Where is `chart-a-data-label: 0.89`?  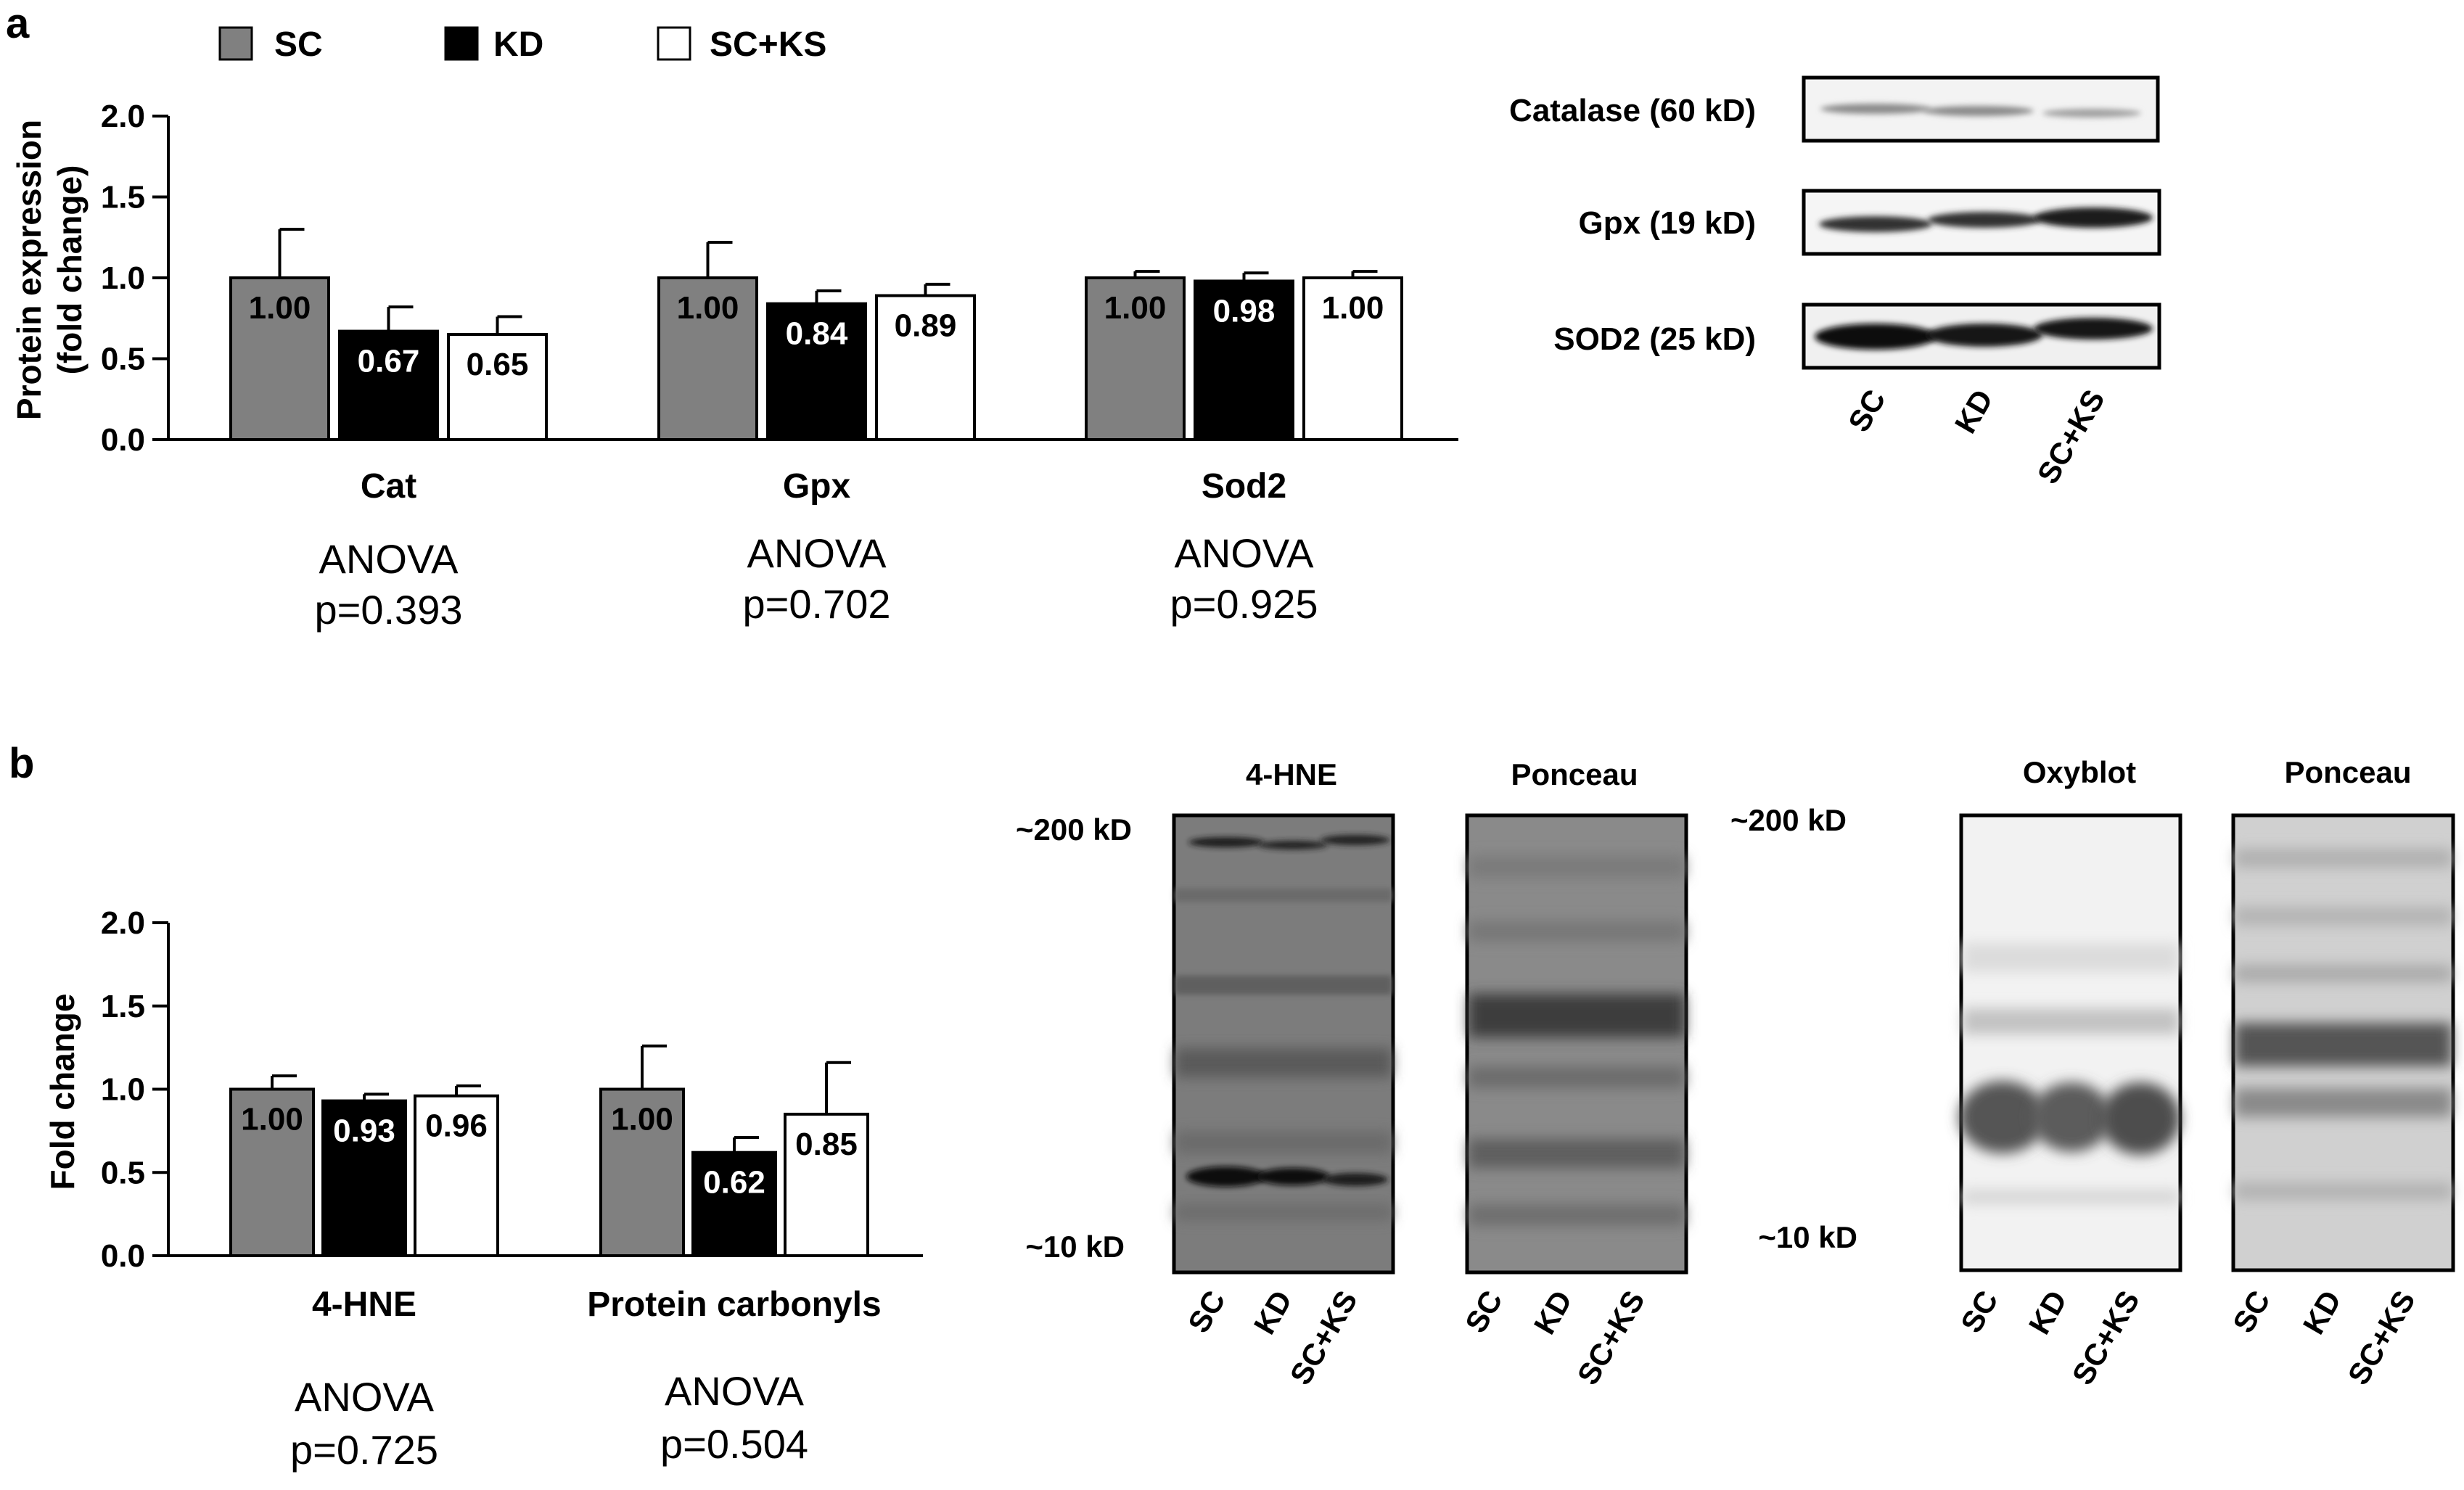 chart-a-data-label: 0.89 is located at coordinates (926, 326).